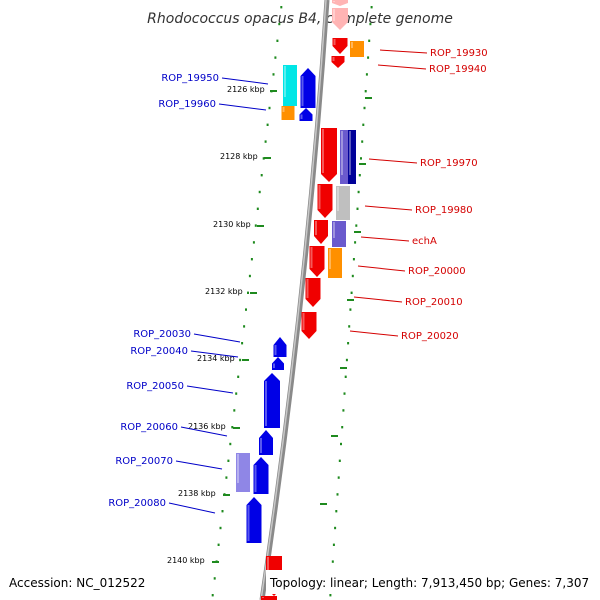 The width and height of the screenshot is (600, 600). Describe the element at coordinates (437, 271) in the screenshot. I see `gene-label-rop-20000: ROP_20000` at that location.